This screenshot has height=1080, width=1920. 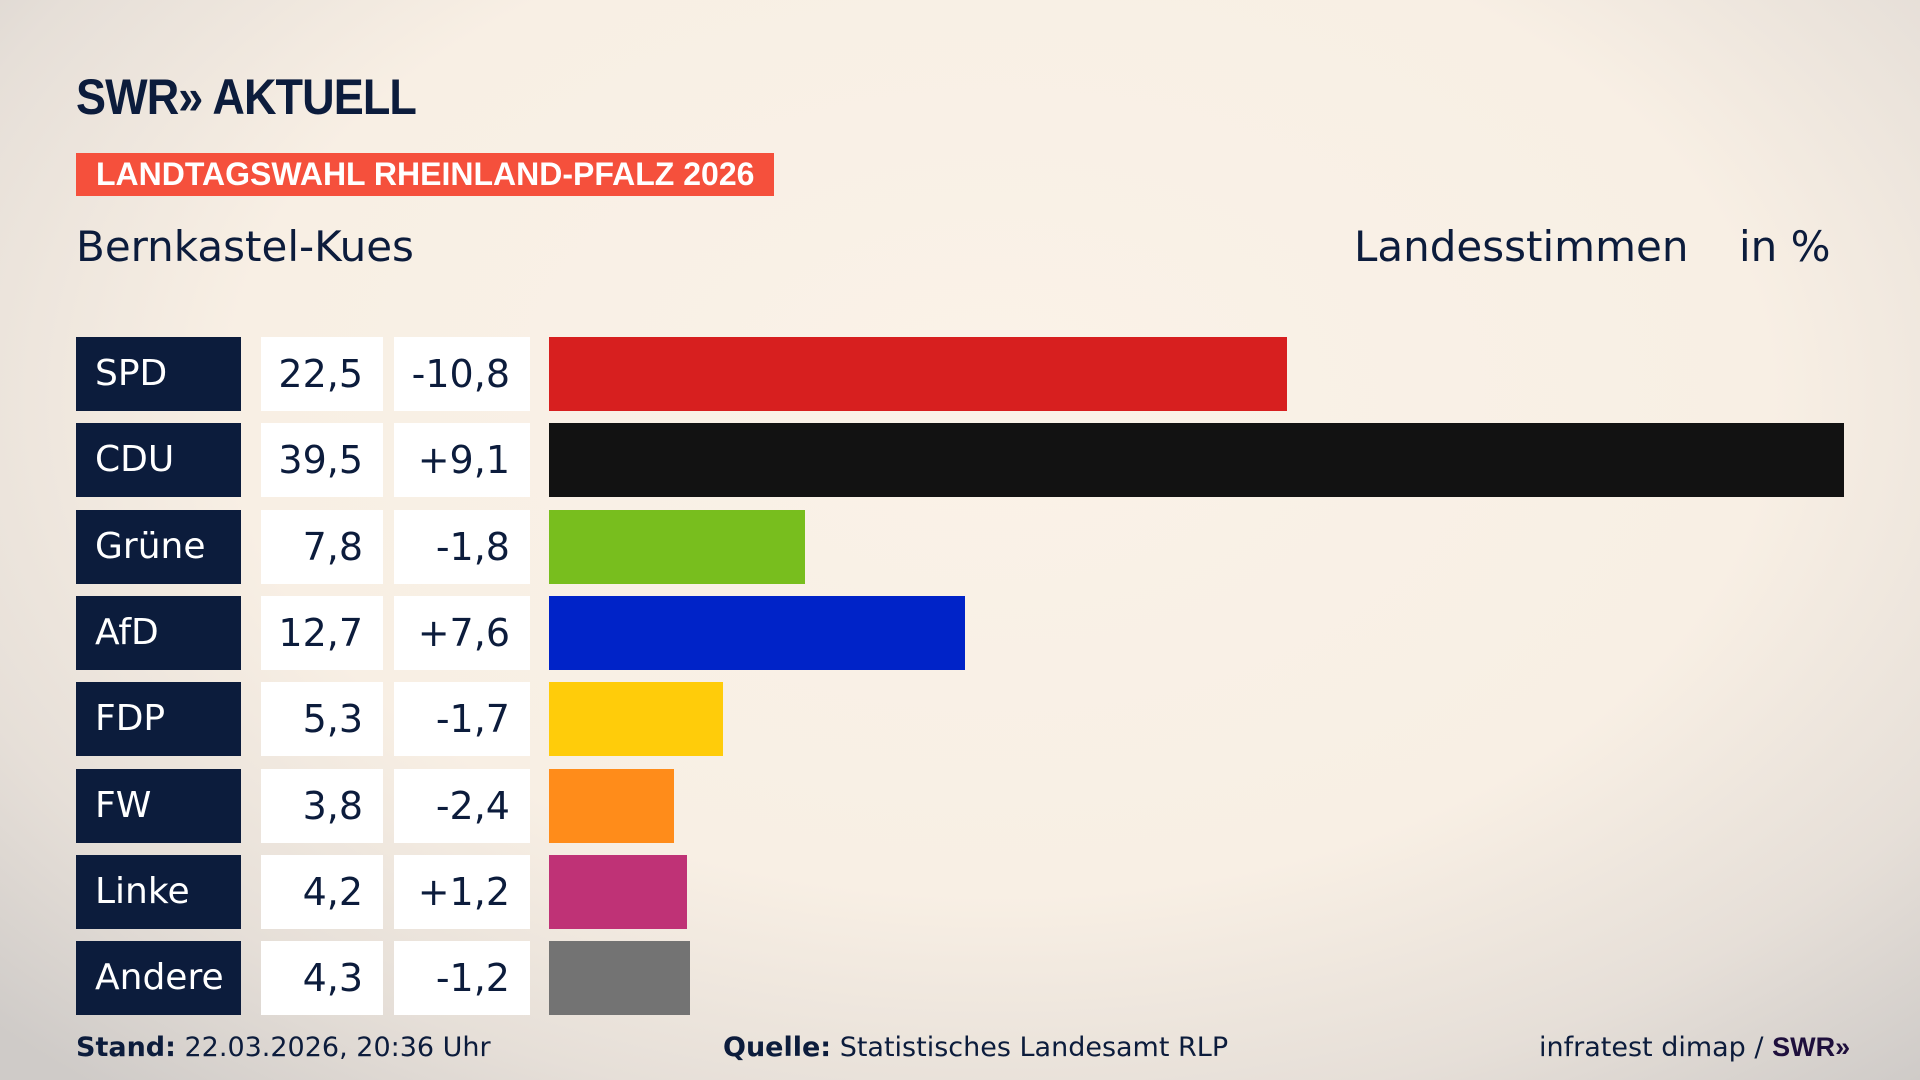 I want to click on vote-change: +1,2, so click(x=462, y=891).